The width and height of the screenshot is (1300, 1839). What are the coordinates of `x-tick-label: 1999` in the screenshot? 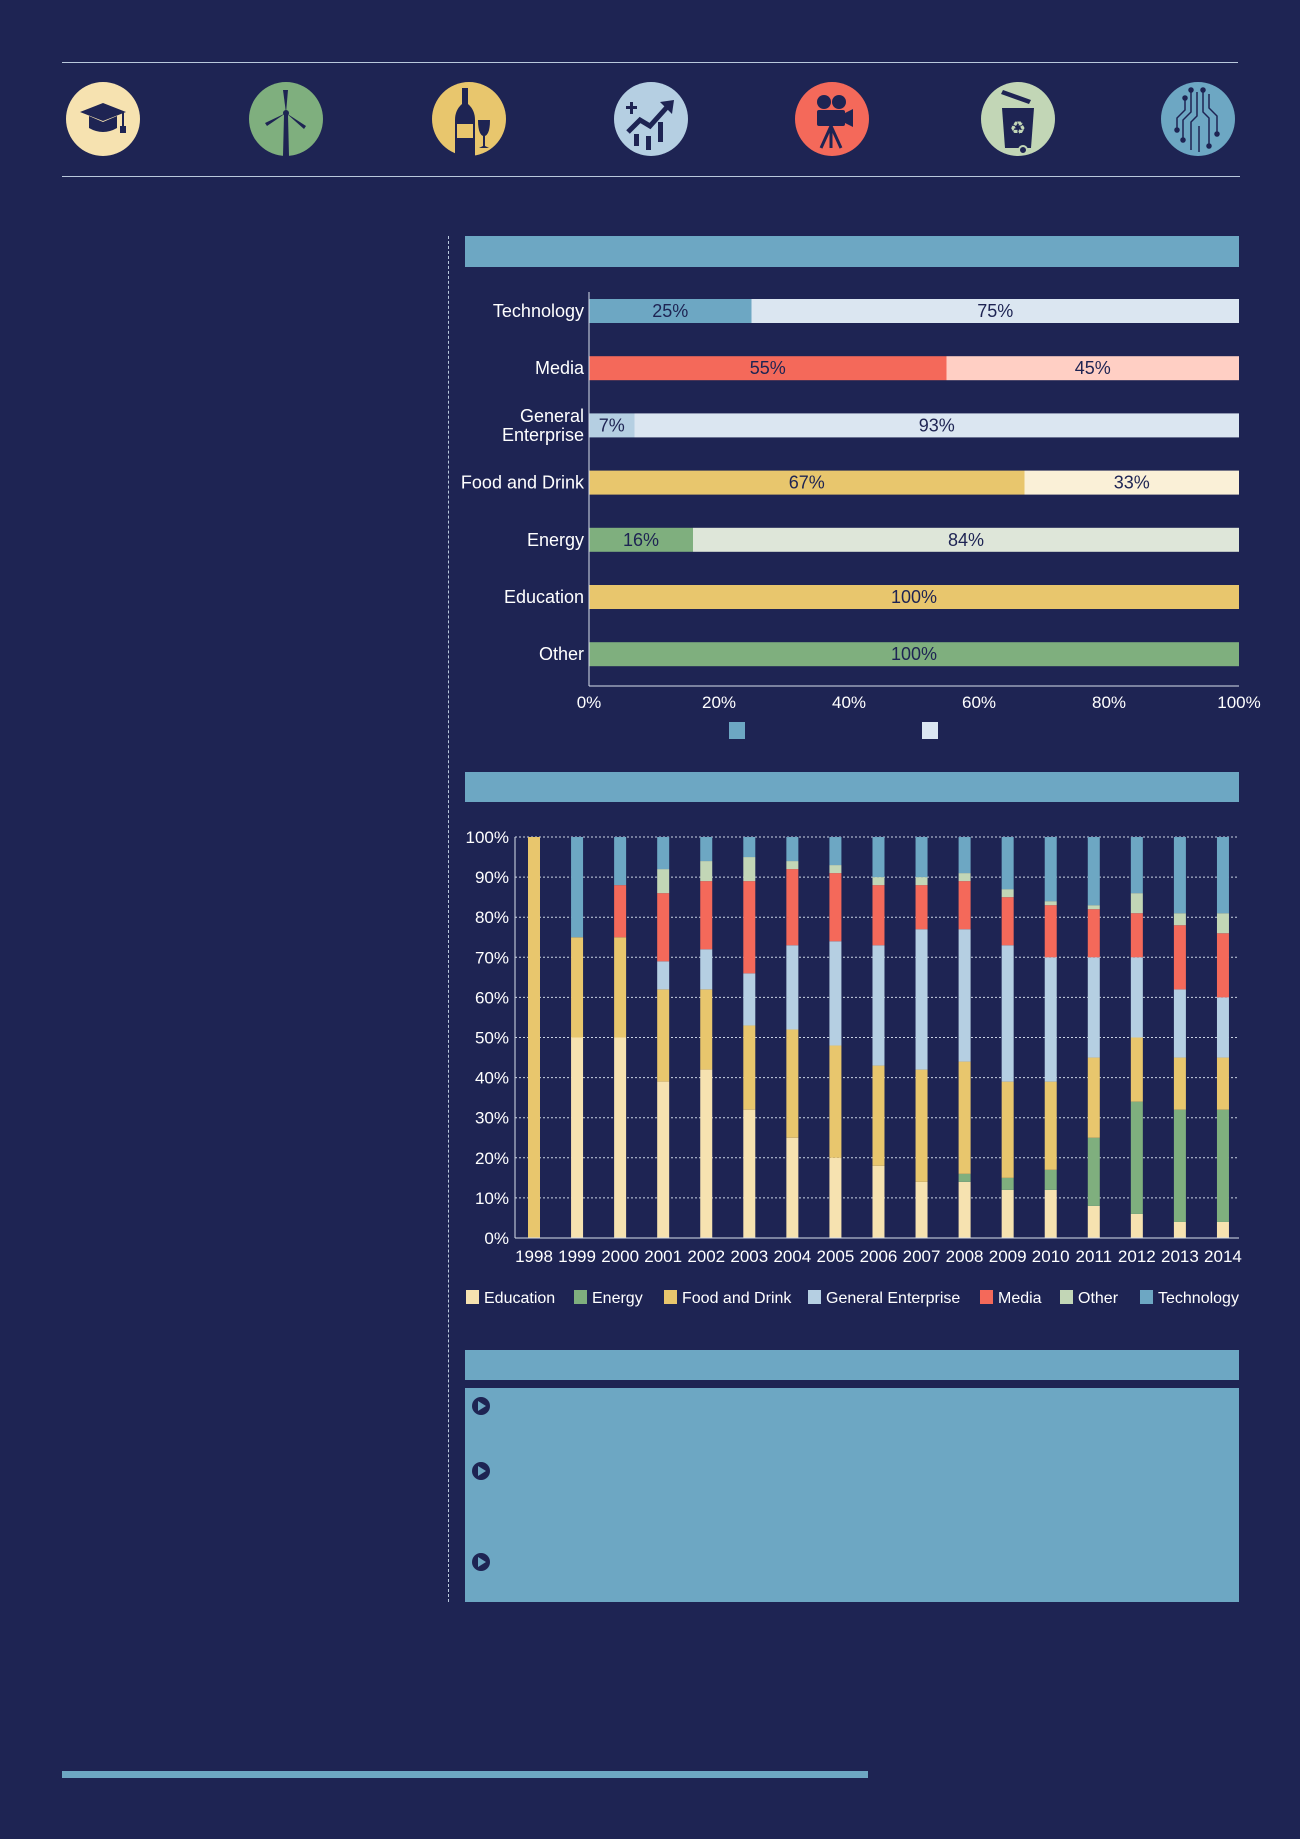 It's located at (577, 1256).